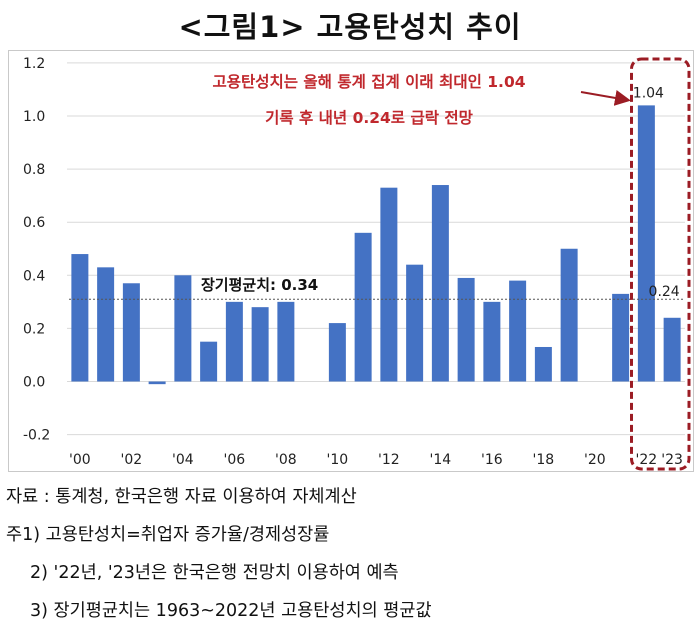 The image size is (700, 634). I want to click on x-tick-label: '16, so click(492, 460).